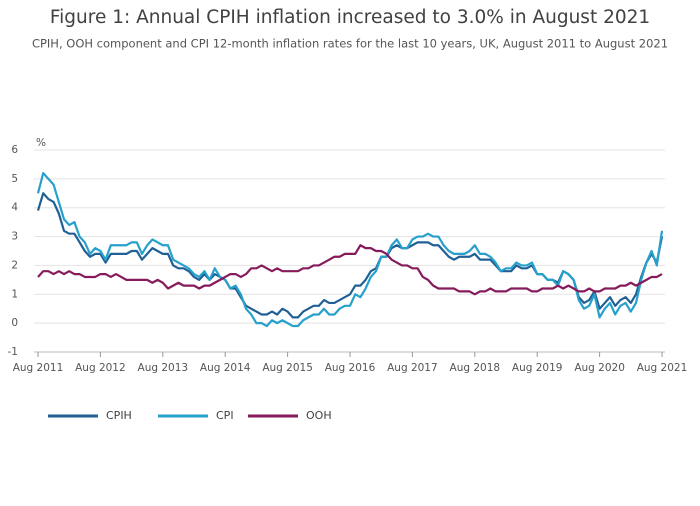 The height and width of the screenshot is (506, 700). I want to click on y-tick-label: -1, so click(13, 352).